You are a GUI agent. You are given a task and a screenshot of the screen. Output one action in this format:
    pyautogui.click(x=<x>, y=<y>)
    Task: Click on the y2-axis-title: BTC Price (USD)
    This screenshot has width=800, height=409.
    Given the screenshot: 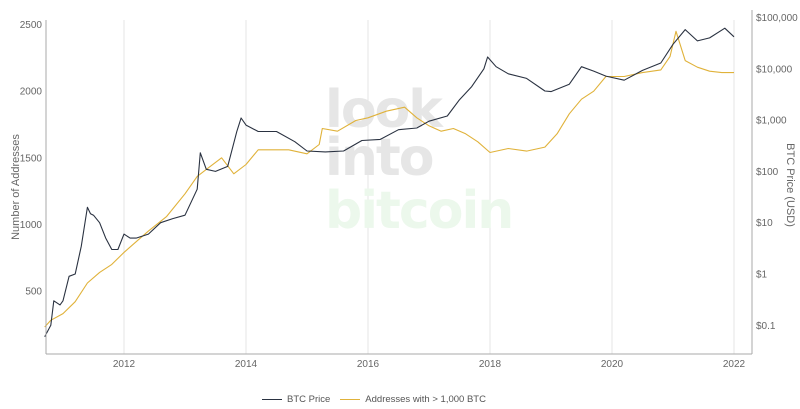 What is the action you would take?
    pyautogui.click(x=790, y=185)
    